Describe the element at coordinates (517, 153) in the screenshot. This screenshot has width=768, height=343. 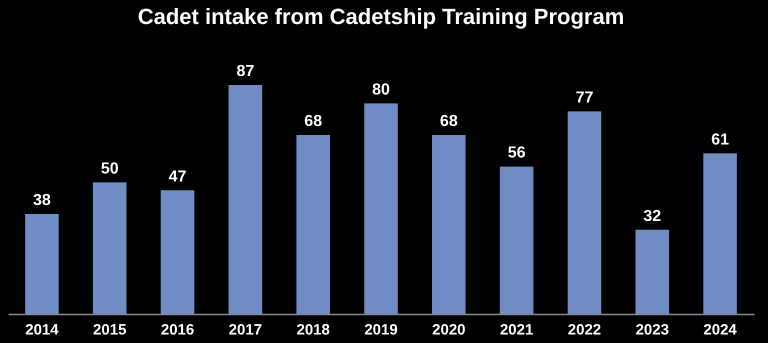
I see `data-label: 56` at that location.